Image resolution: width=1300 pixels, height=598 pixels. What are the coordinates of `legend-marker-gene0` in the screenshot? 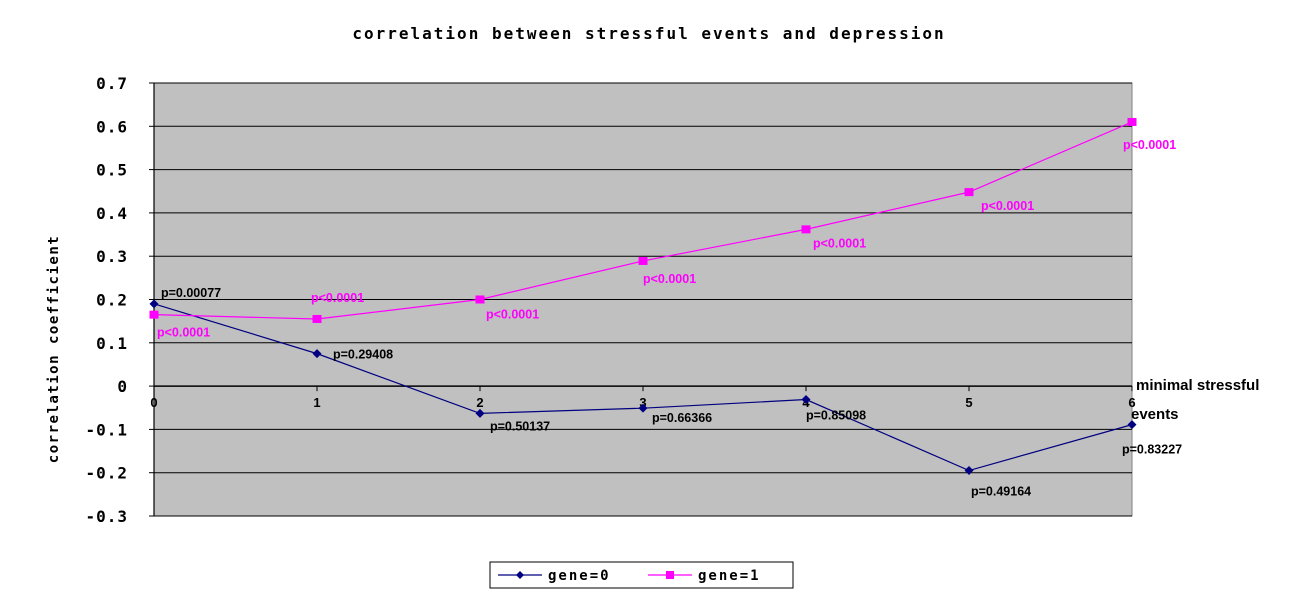 It's located at (520, 575).